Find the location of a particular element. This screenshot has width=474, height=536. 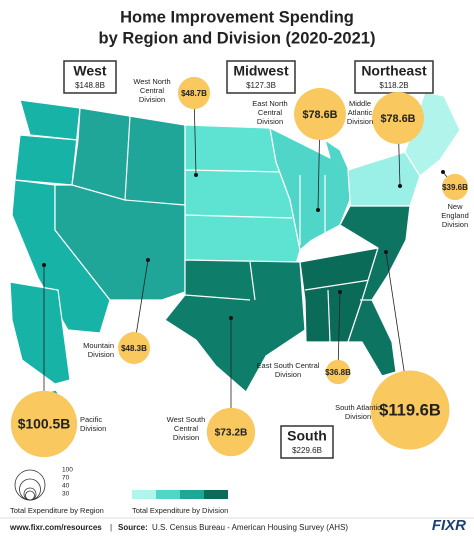

division-name: East South Central is located at coordinates (288, 365).